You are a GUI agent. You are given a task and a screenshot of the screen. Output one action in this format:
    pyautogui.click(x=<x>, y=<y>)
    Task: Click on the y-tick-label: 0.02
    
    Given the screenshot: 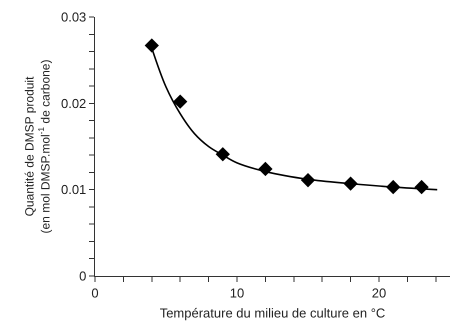 What is the action you would take?
    pyautogui.click(x=73, y=103)
    